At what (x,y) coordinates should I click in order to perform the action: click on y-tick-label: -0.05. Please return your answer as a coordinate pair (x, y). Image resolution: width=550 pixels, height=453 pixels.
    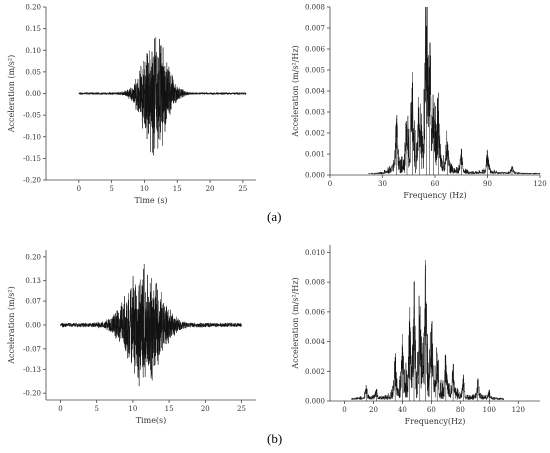
    Looking at the image, I should click on (32, 116).